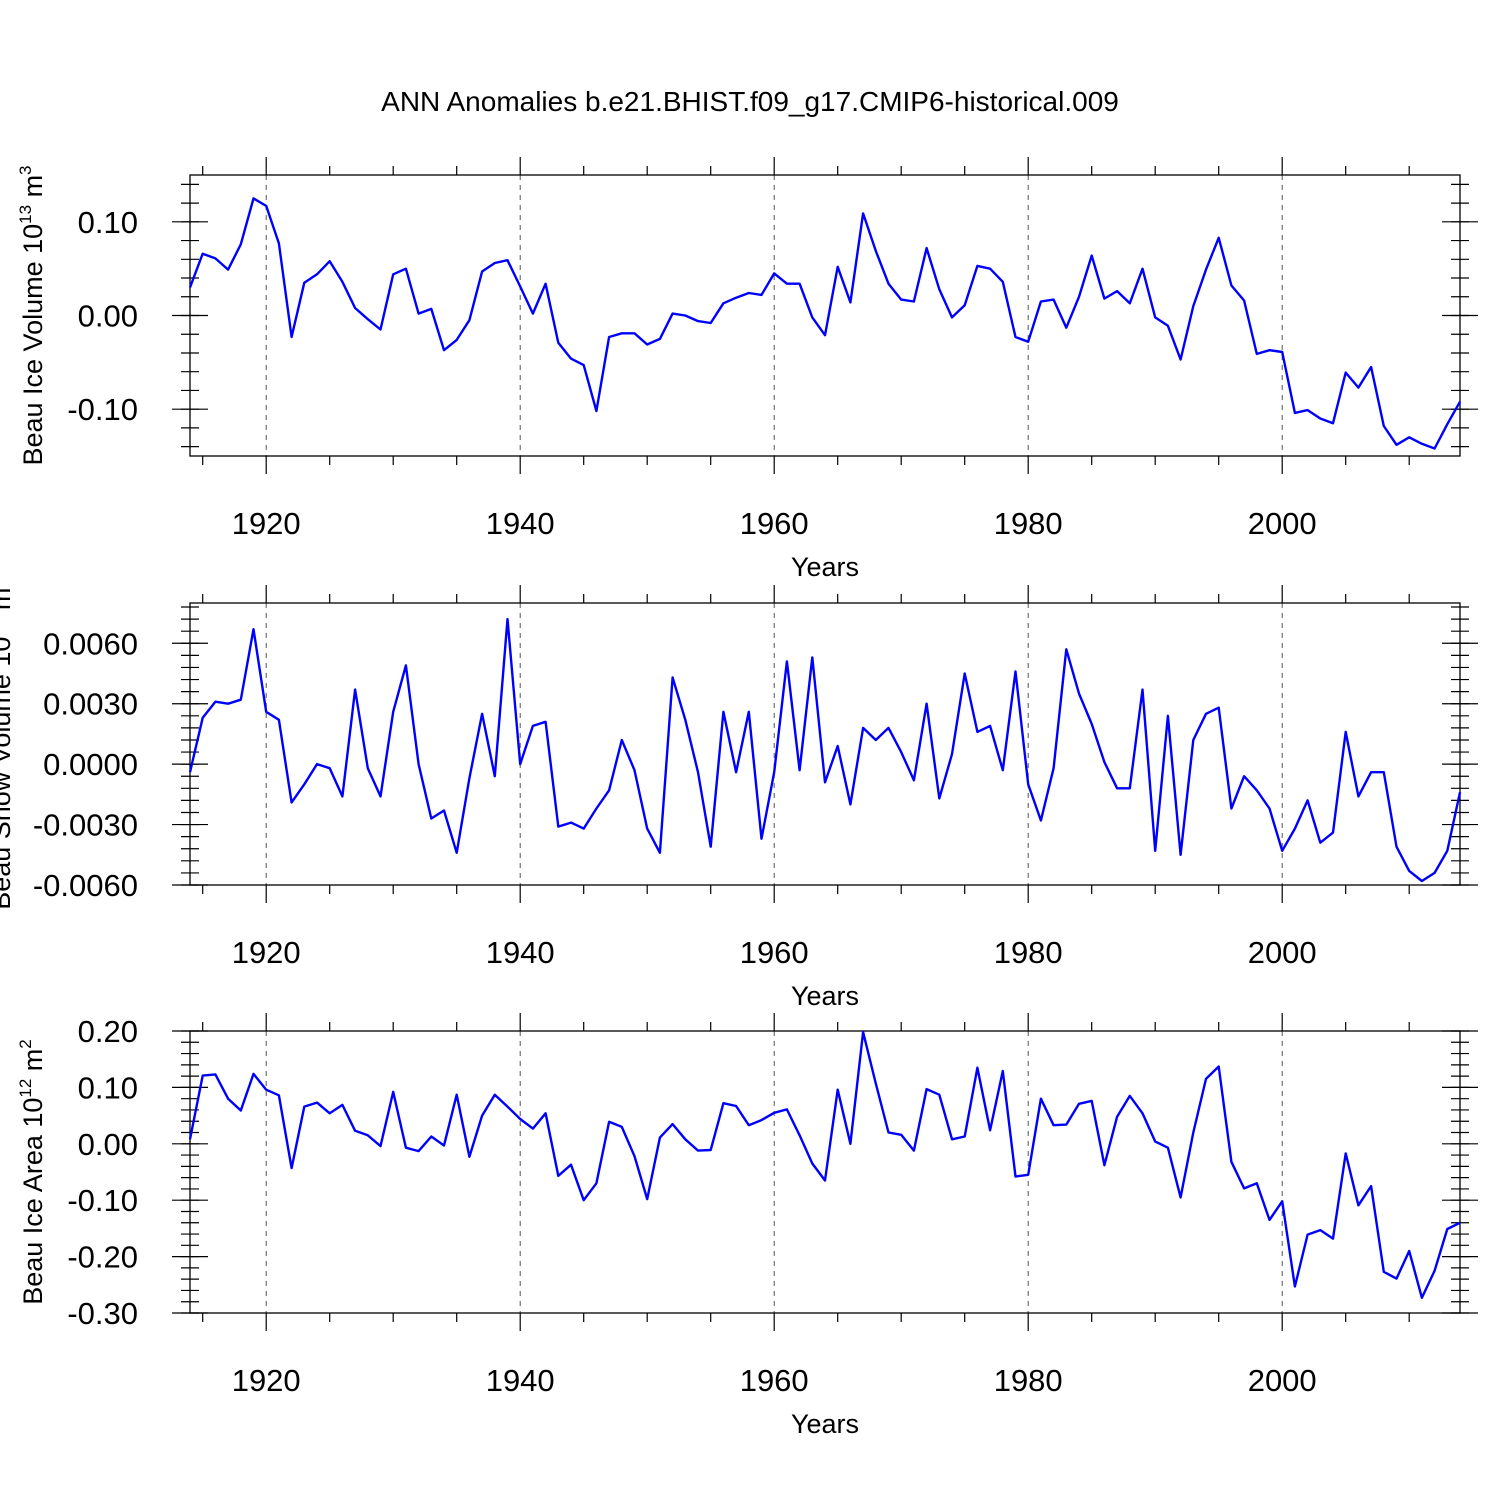 Image resolution: width=1500 pixels, height=1500 pixels. I want to click on y-tick-label: -0.20, so click(102, 1257).